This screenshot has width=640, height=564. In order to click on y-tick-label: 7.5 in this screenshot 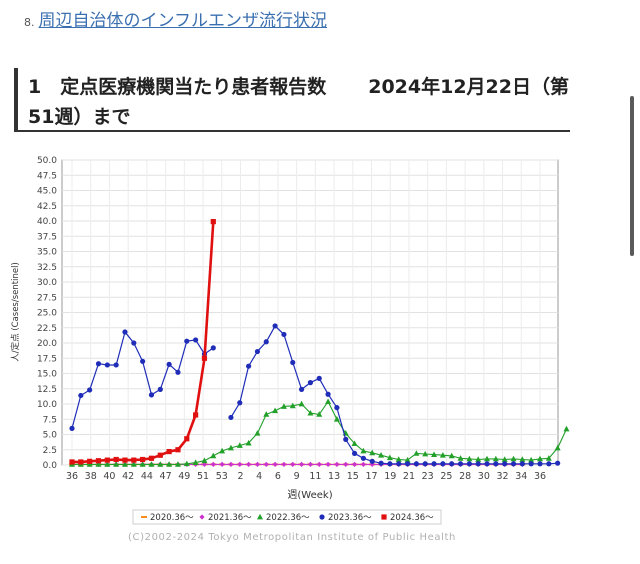, I will do `click(50, 420)`.